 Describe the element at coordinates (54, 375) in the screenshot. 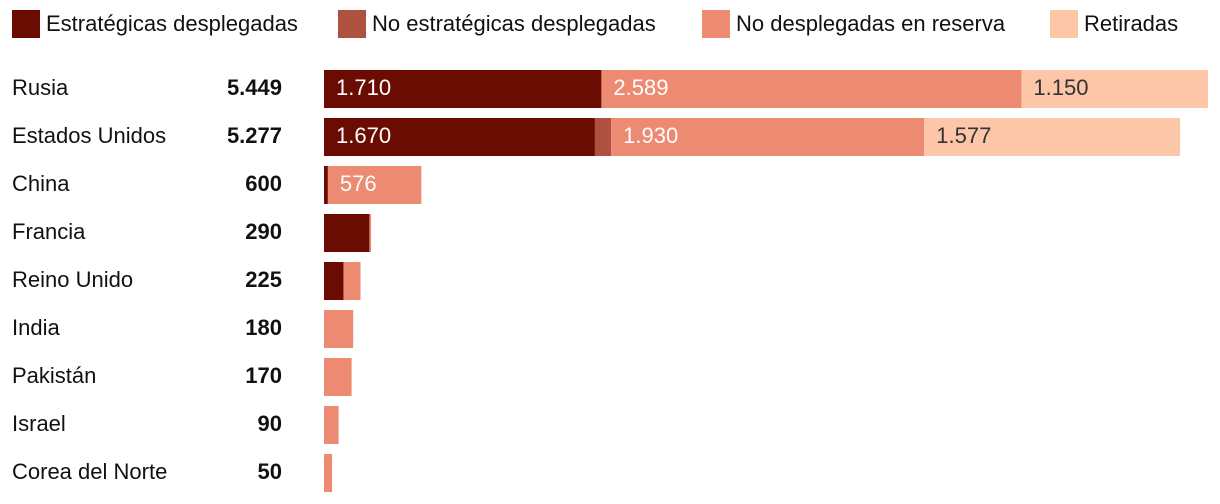

I see `category-label: Pakistán` at that location.